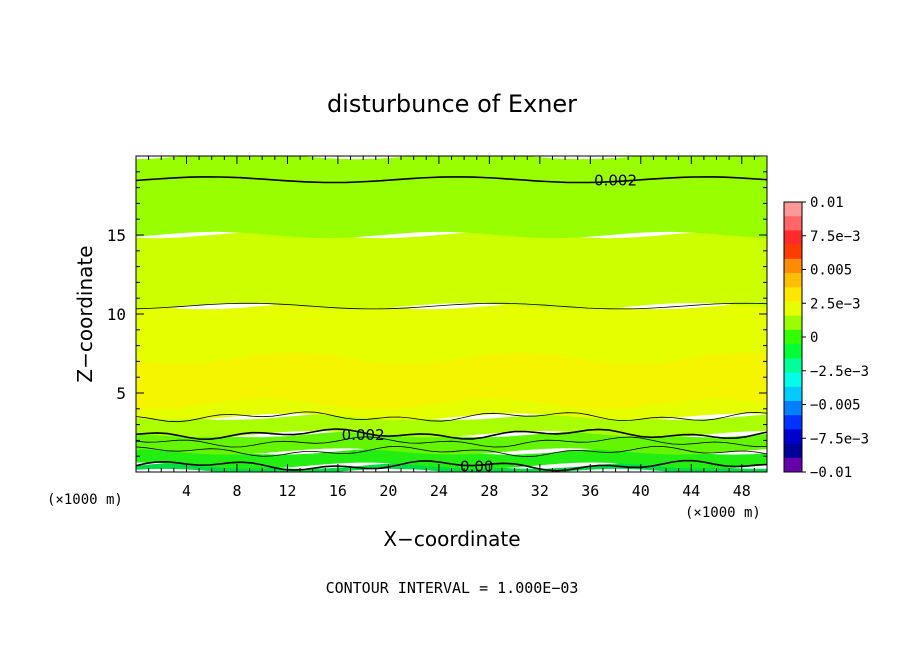 The image size is (904, 654). I want to click on colorbar-label: 7.5e−3, so click(835, 237).